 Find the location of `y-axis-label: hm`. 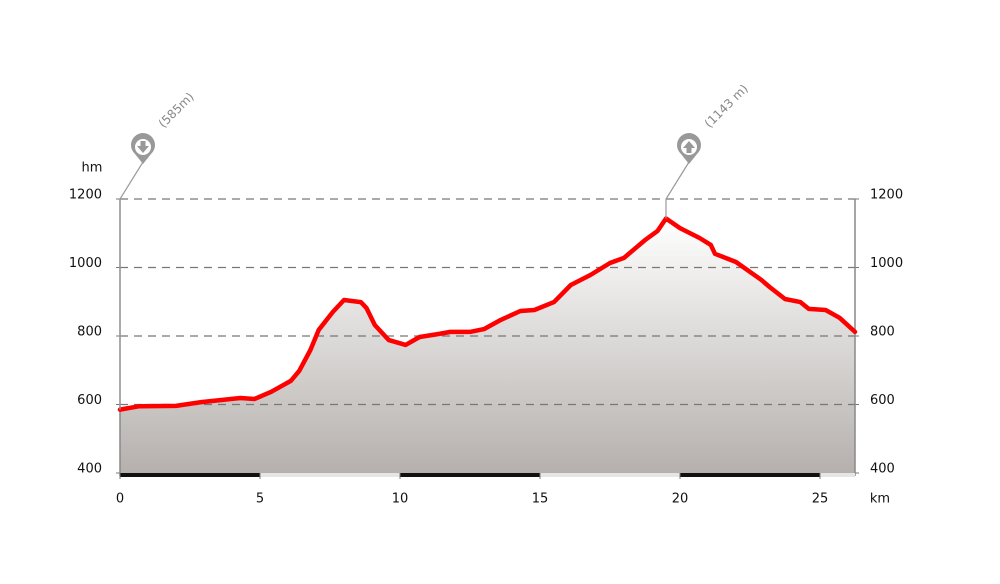

y-axis-label: hm is located at coordinates (92, 168).